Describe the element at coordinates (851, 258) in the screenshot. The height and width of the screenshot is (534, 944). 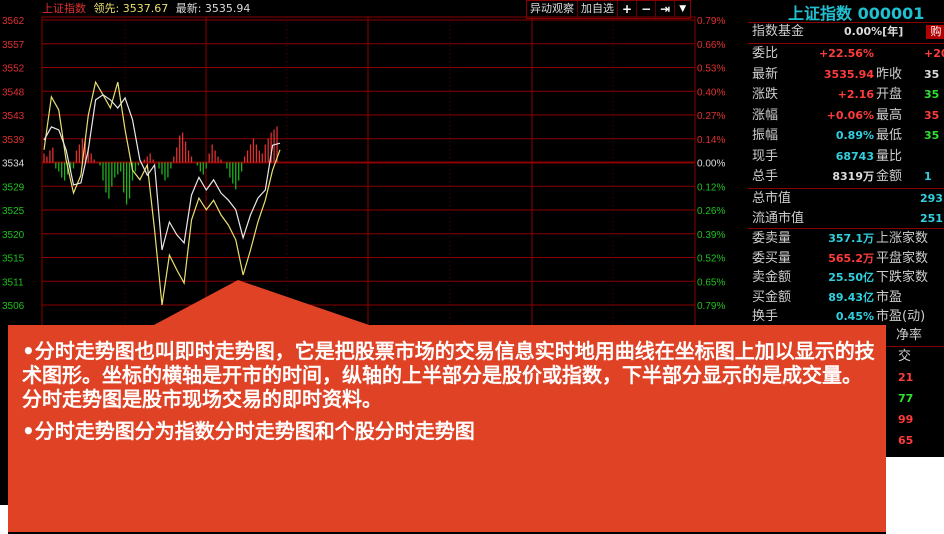
I see `order-value: 565.2万` at that location.